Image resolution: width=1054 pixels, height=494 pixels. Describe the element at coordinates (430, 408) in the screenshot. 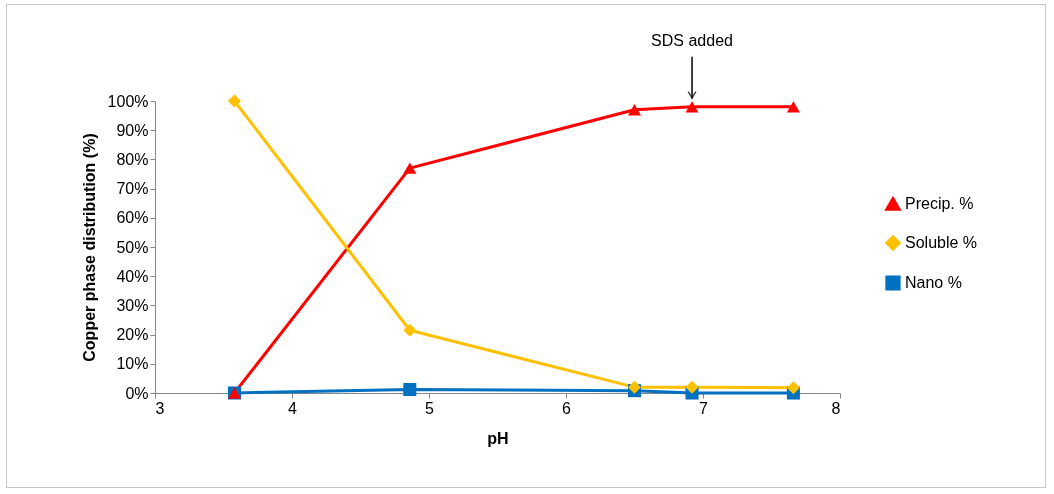

I see `x-tick-label: 5` at that location.